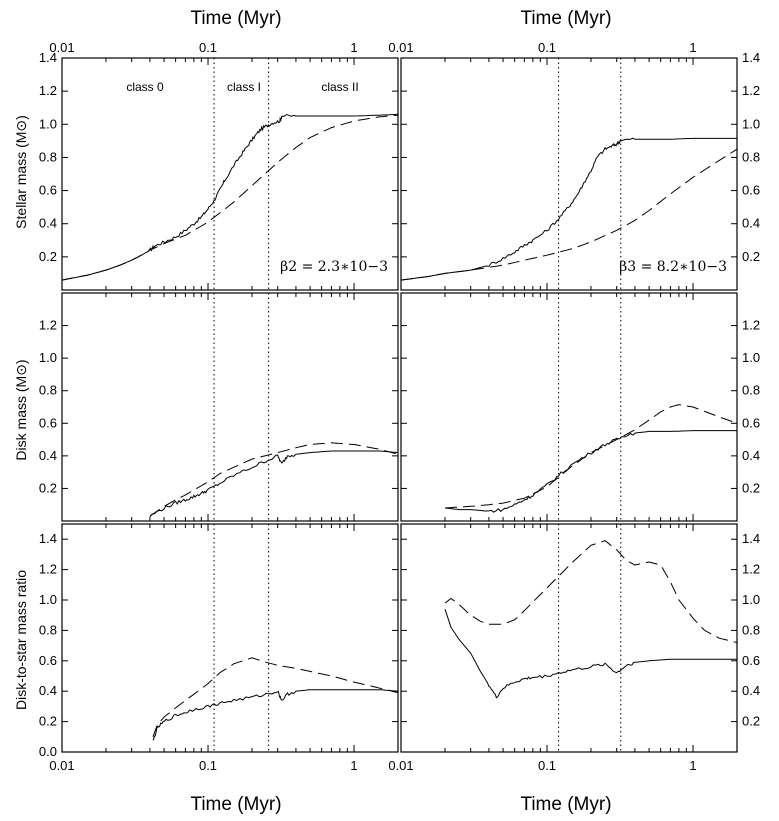 Image resolution: width=779 pixels, height=821 pixels. What do you see at coordinates (590, 471) in the screenshot?
I see `series-solid-middle-right` at bounding box center [590, 471].